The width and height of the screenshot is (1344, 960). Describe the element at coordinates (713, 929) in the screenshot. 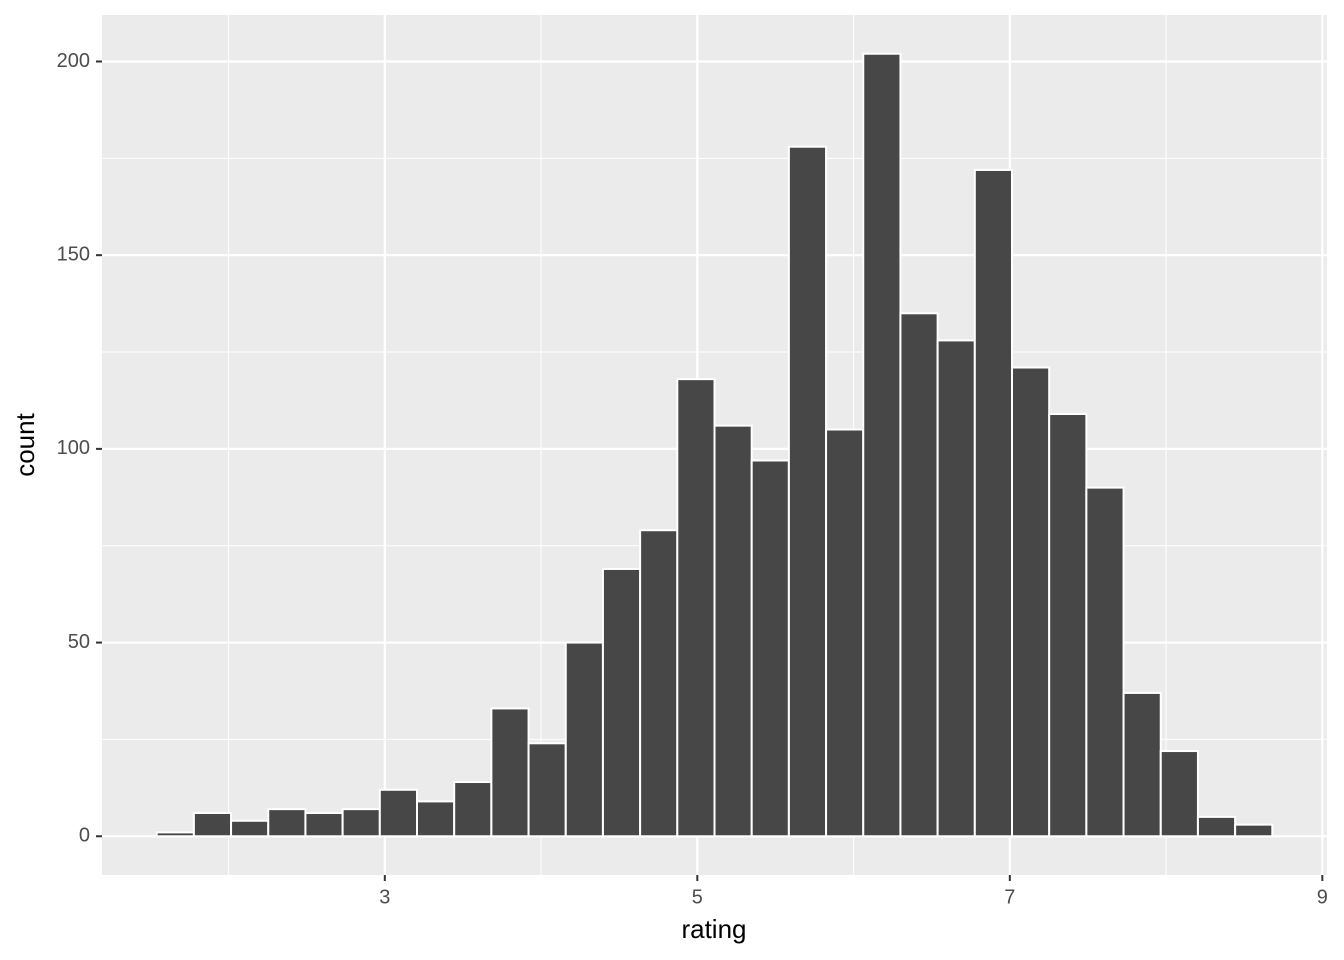

I see `x-axis-title: rating` at that location.